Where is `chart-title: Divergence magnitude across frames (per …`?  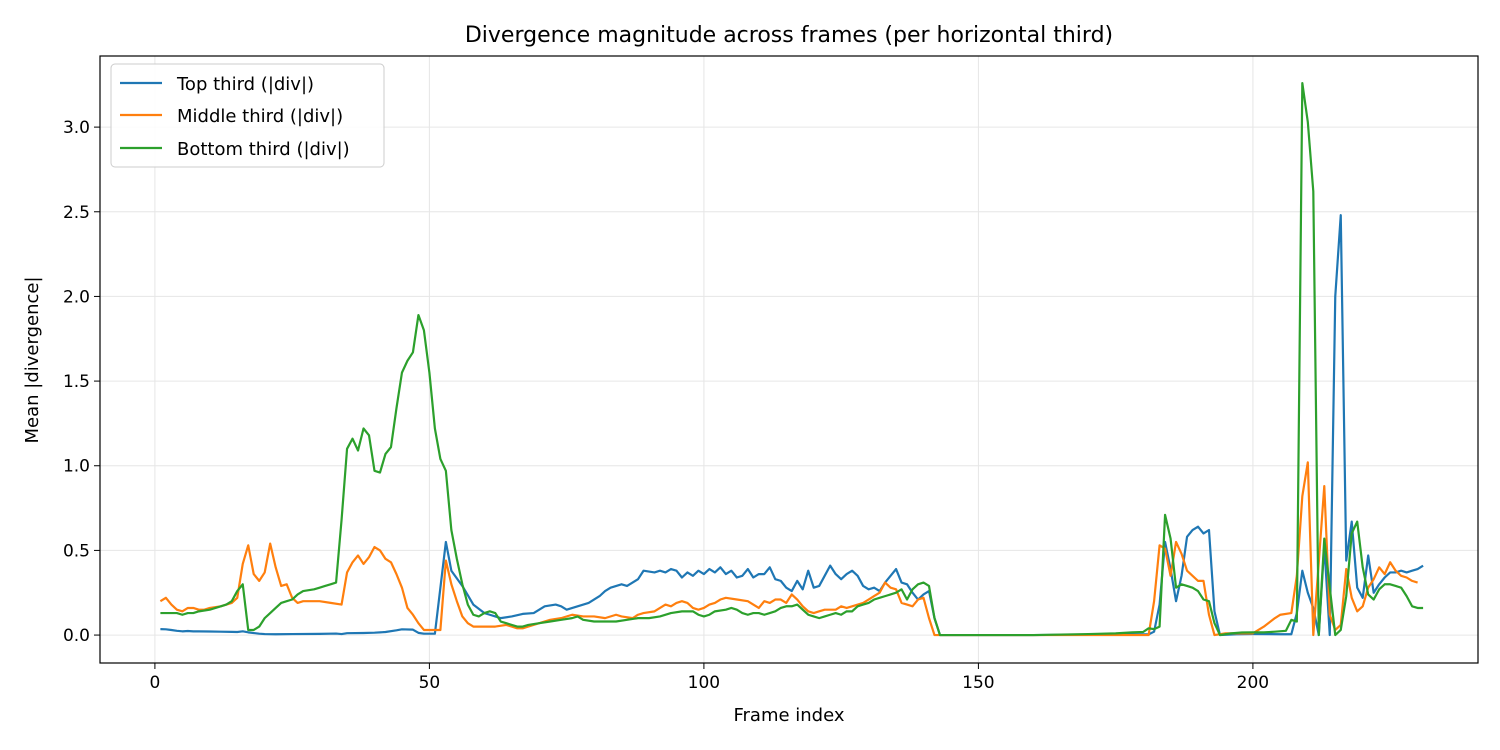 chart-title: Divergence magnitude across frames (per … is located at coordinates (789, 35).